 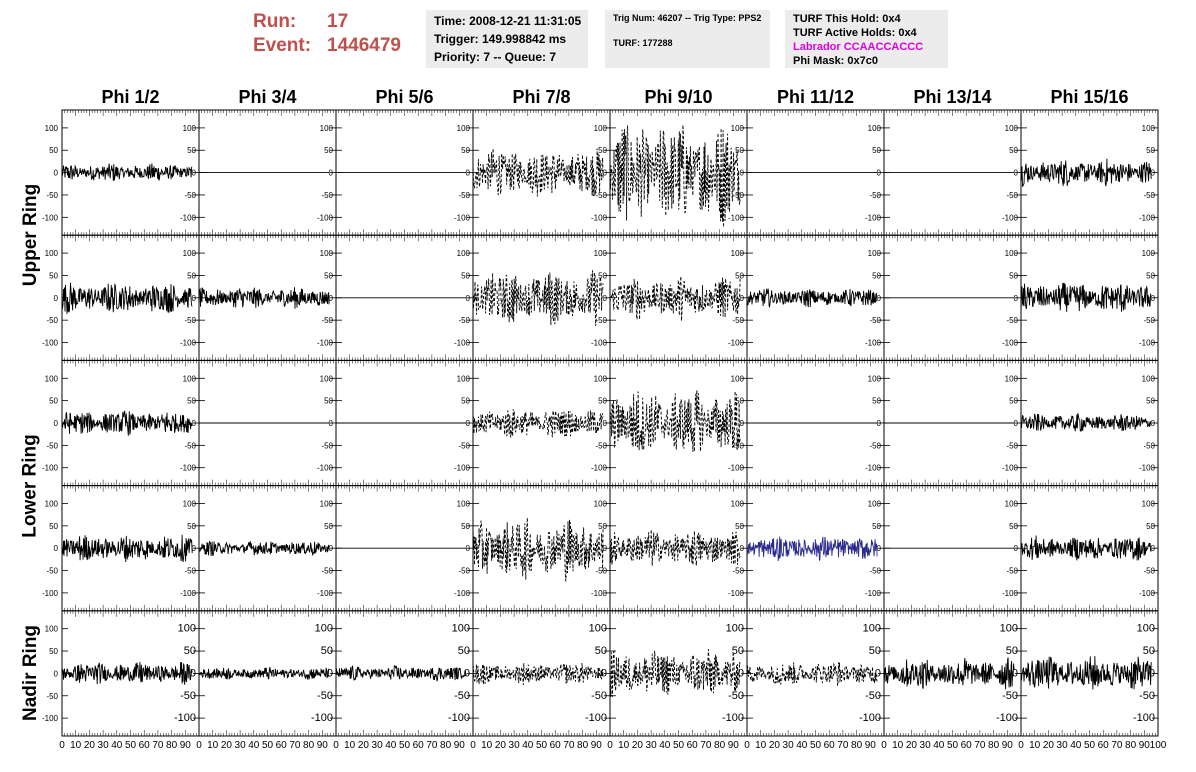 I want to click on run-label: Run:, so click(x=275, y=21).